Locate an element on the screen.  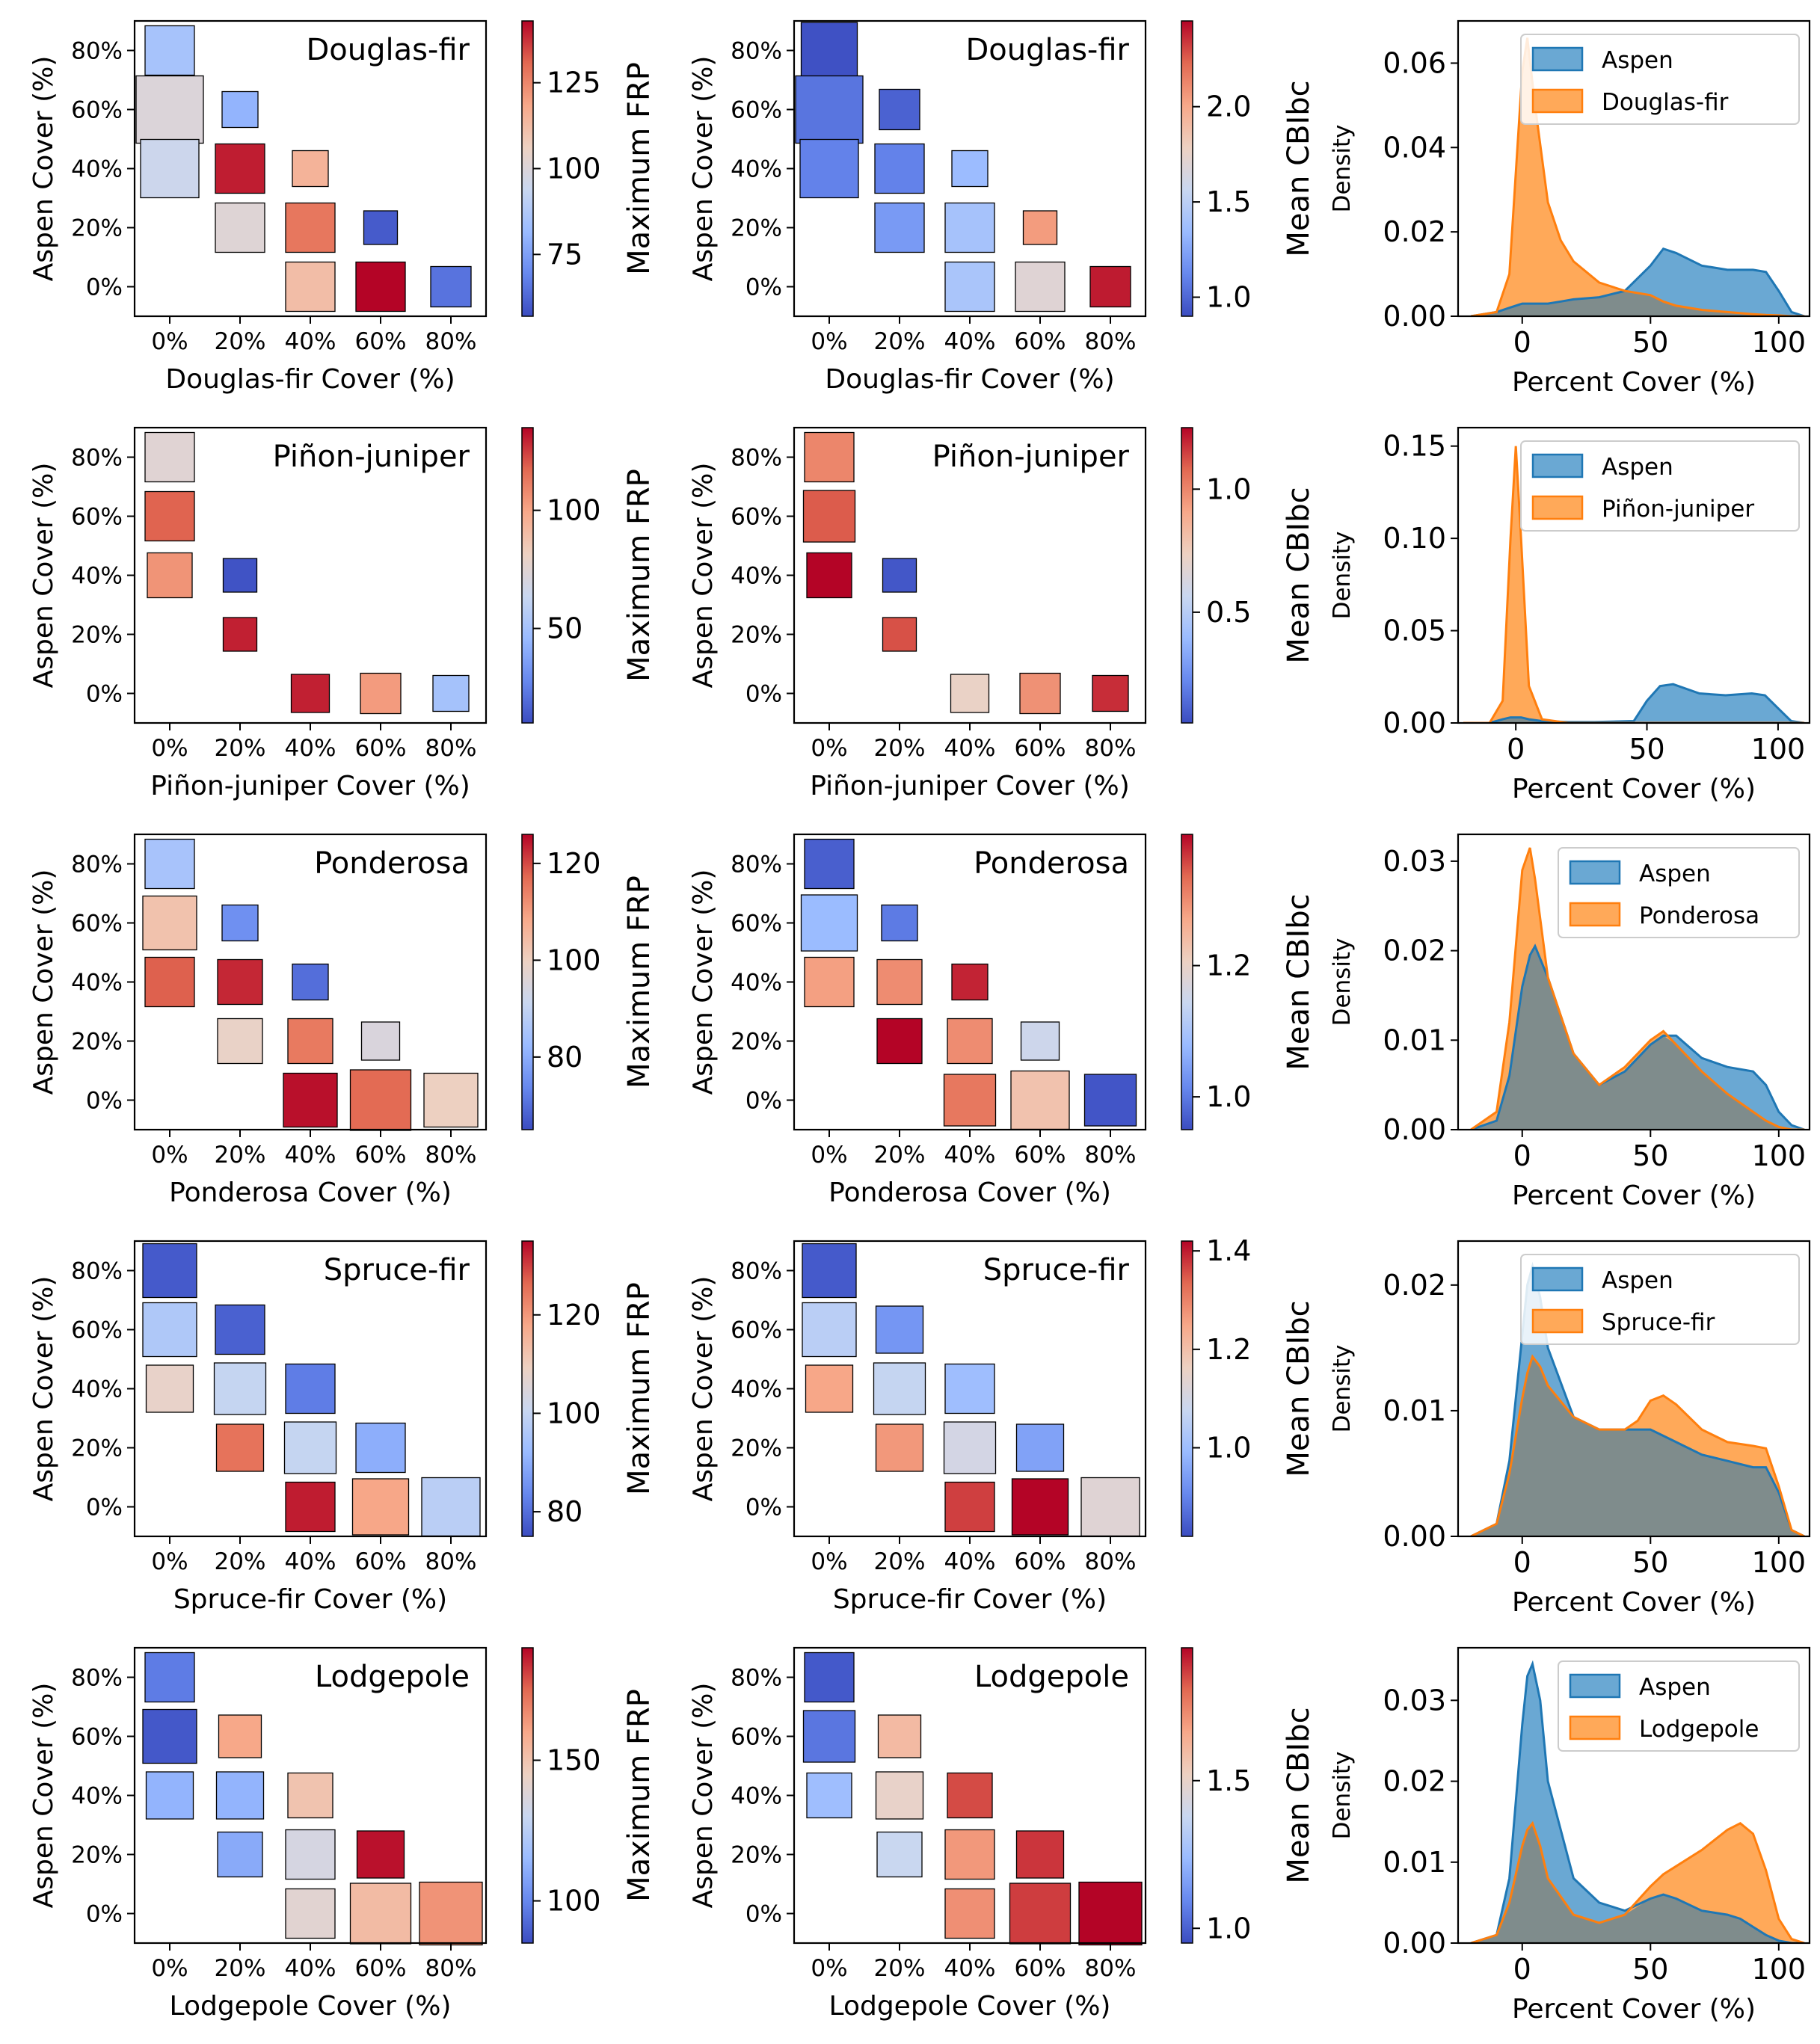
density-fill-aspen is located at coordinates (1633, 703).